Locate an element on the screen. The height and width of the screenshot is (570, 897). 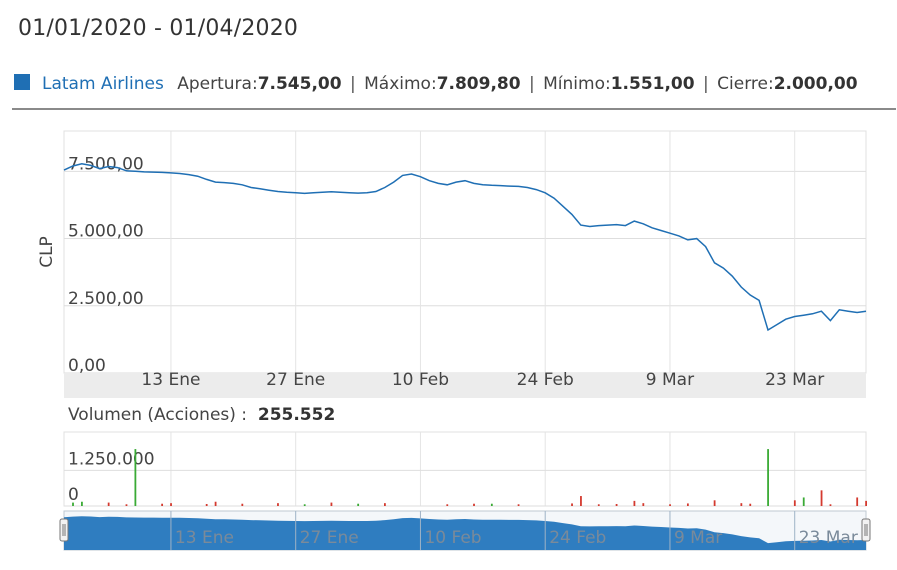
navigator-right-handle is located at coordinates (866, 530).